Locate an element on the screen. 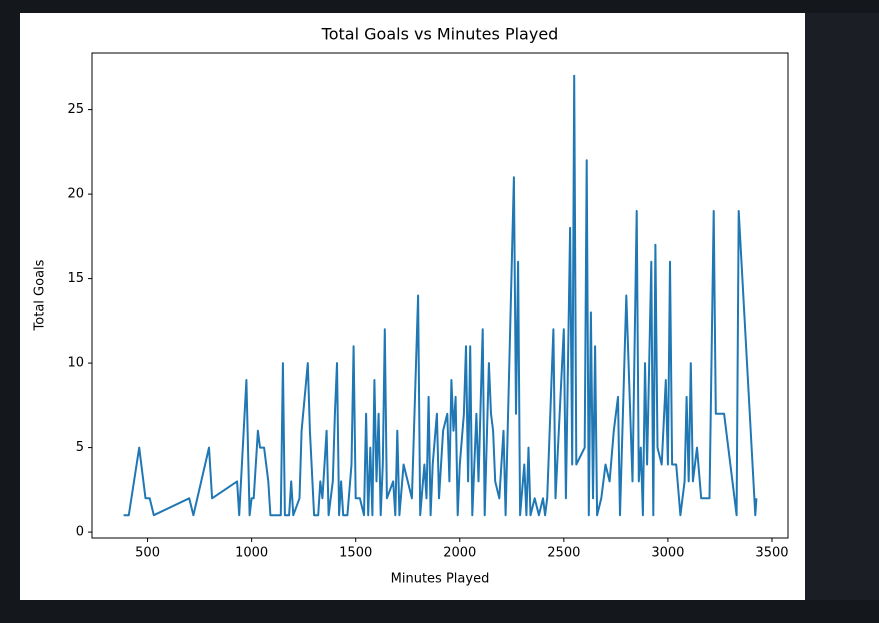 The width and height of the screenshot is (879, 623). y-tick-label: 15 is located at coordinates (75, 278).